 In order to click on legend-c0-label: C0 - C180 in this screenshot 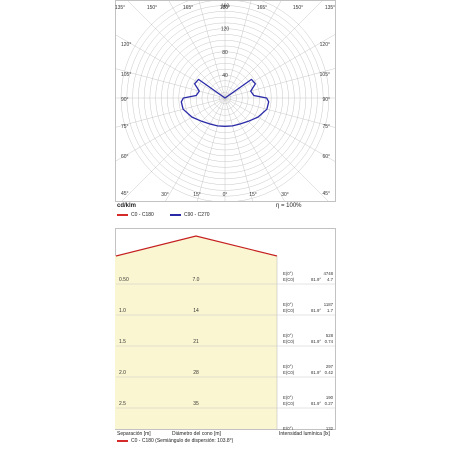, I will do `click(142, 215)`.